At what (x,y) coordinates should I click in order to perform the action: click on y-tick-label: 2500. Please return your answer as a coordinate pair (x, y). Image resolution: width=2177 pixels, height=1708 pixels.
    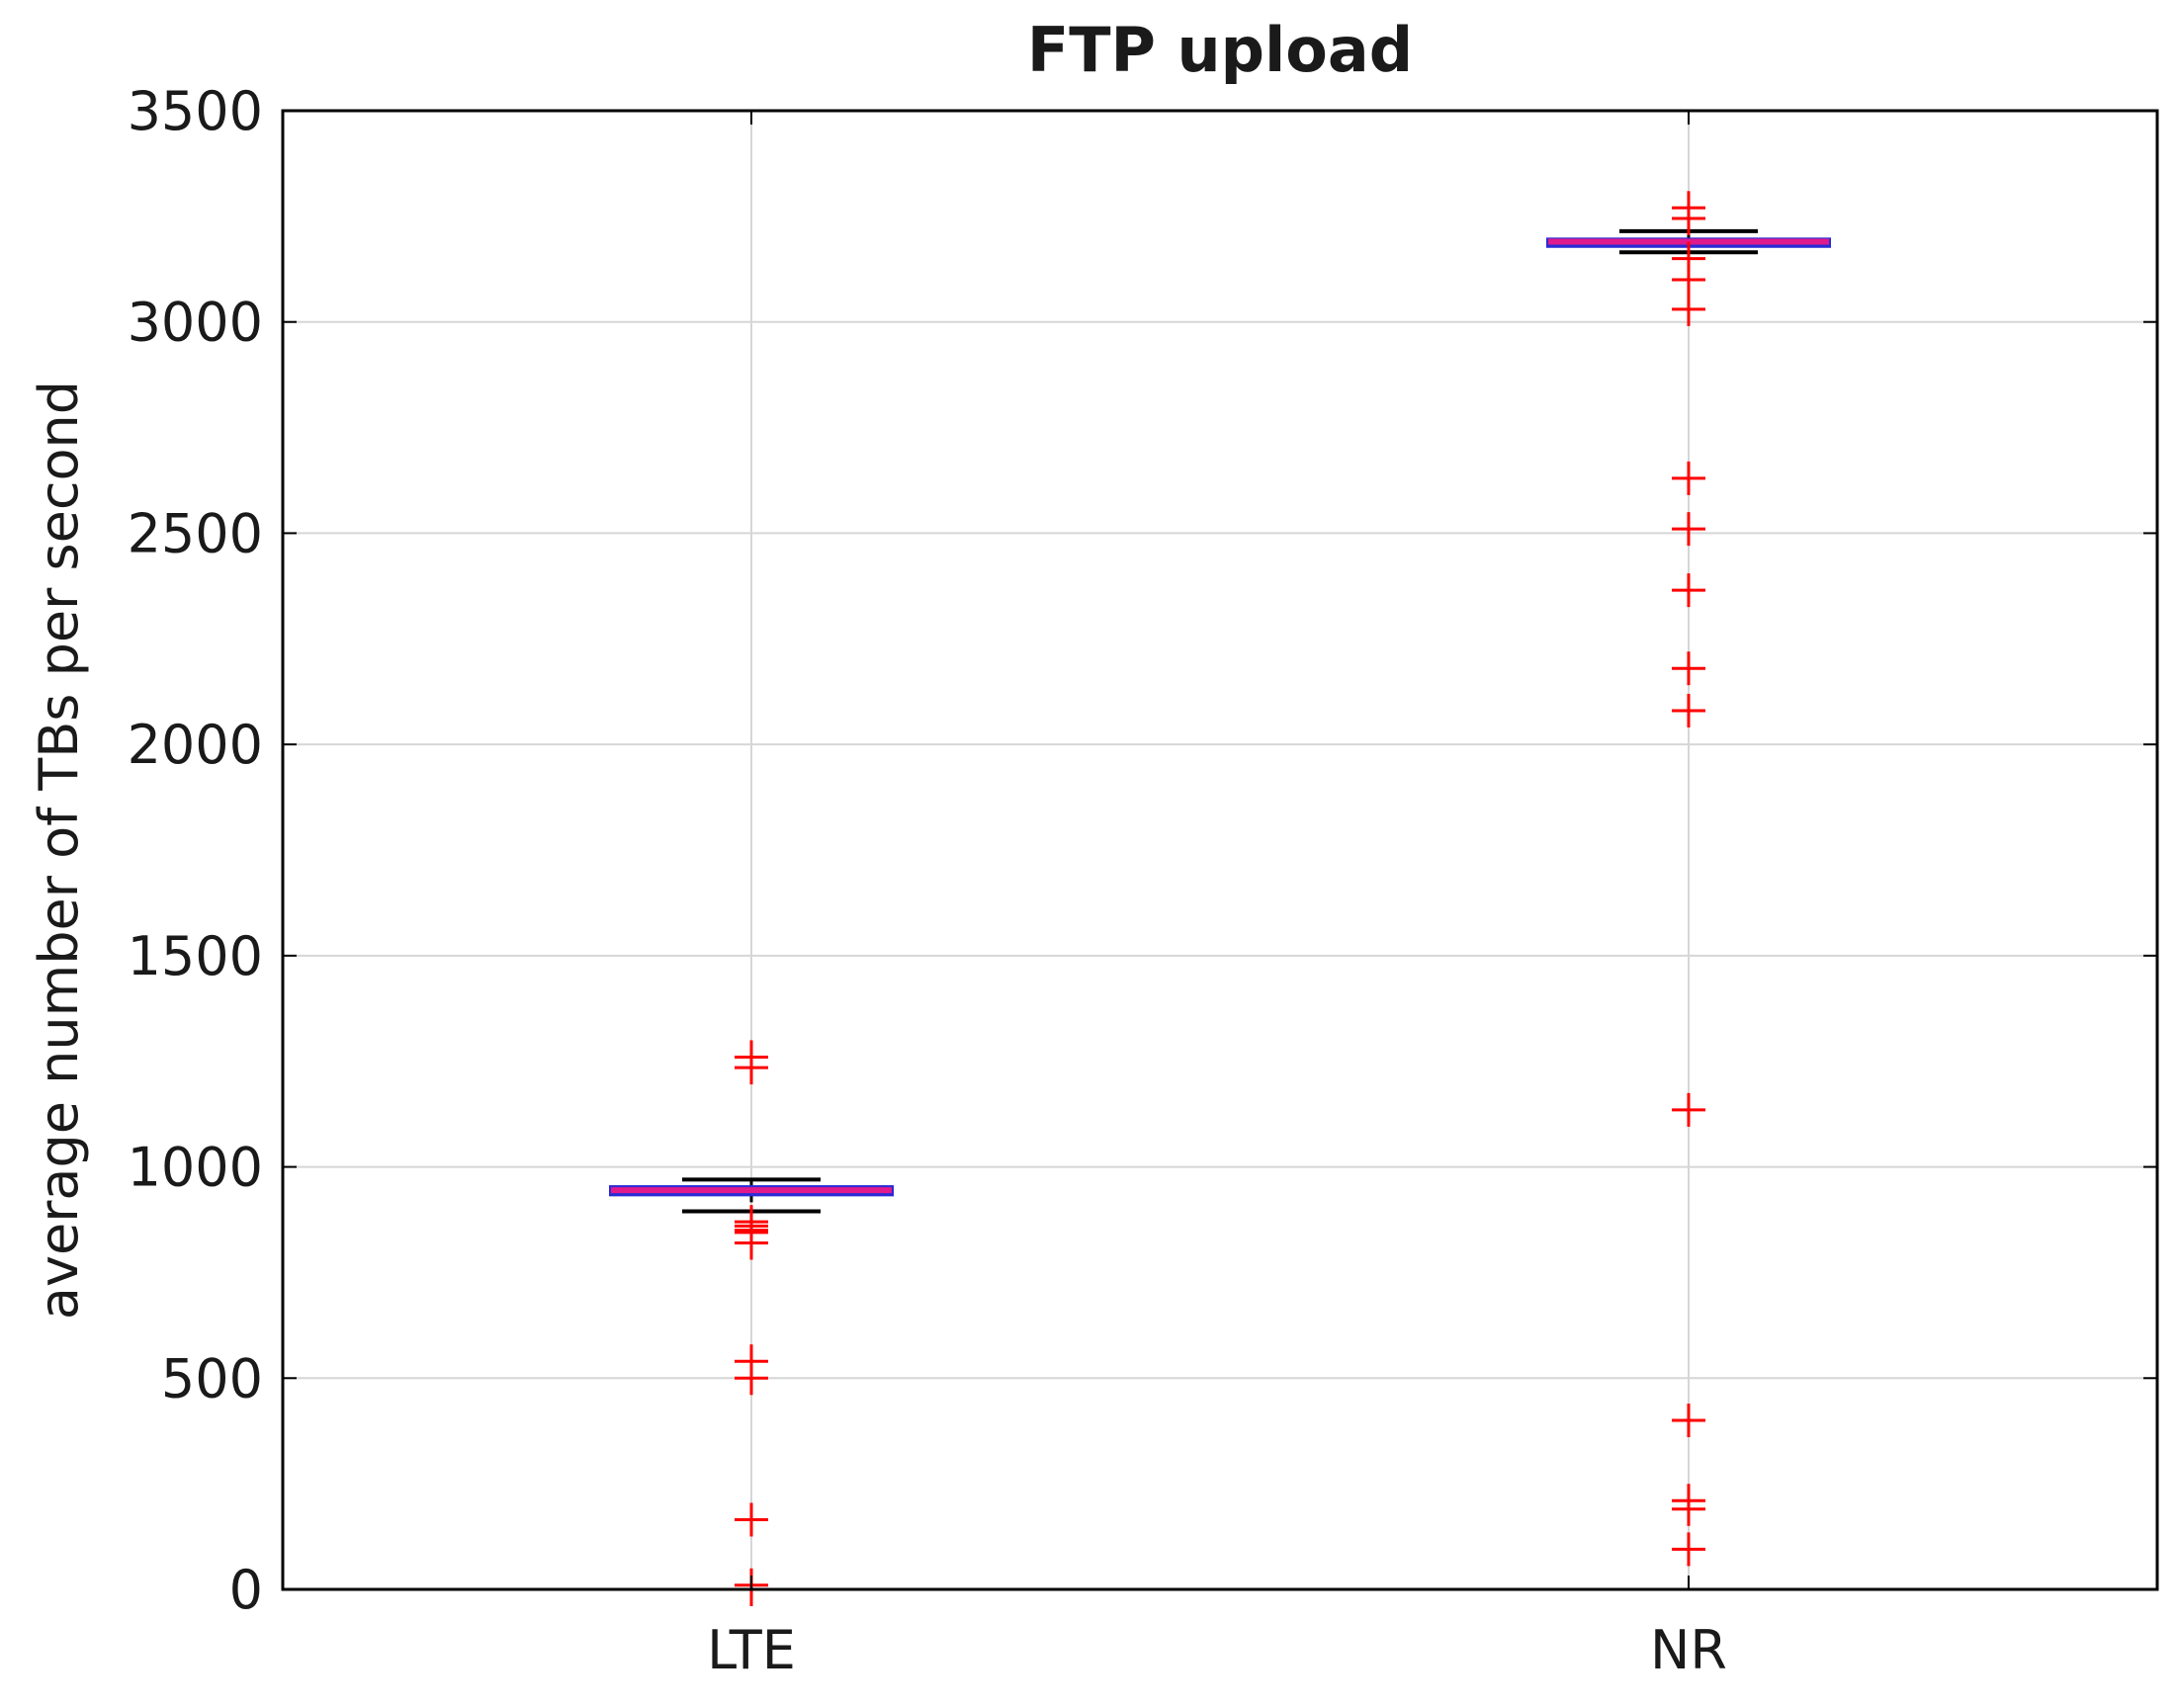
    Looking at the image, I should click on (195, 533).